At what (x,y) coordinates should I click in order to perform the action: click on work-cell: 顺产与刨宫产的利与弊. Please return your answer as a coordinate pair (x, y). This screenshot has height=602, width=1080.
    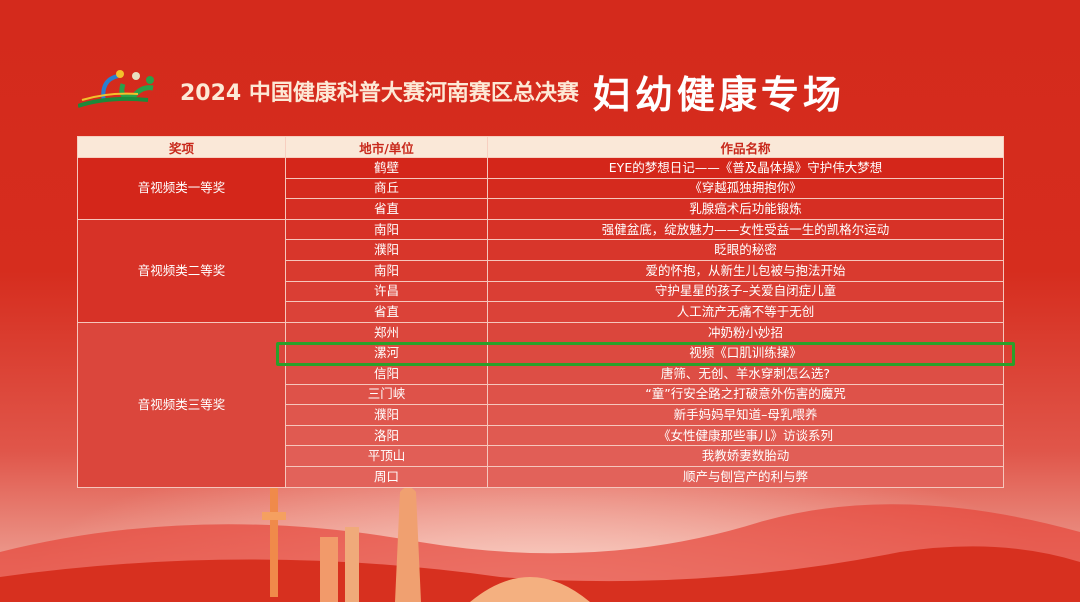
    Looking at the image, I should click on (745, 476).